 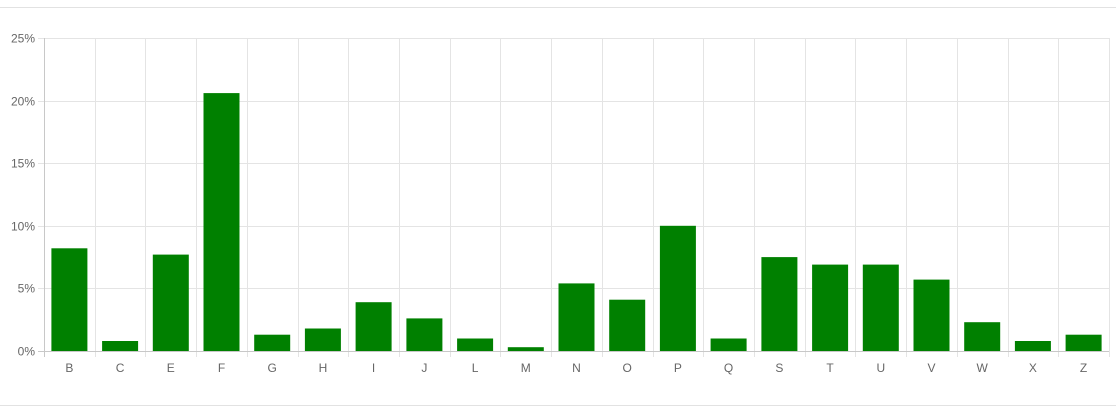 What do you see at coordinates (880, 368) in the screenshot?
I see `x-tick-label: U` at bounding box center [880, 368].